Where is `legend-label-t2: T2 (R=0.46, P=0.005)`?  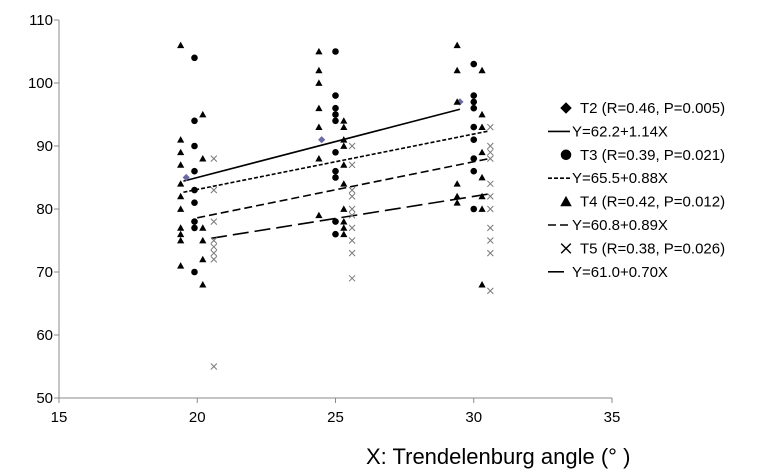
legend-label-t2: T2 (R=0.46, P=0.005) is located at coordinates (652, 108).